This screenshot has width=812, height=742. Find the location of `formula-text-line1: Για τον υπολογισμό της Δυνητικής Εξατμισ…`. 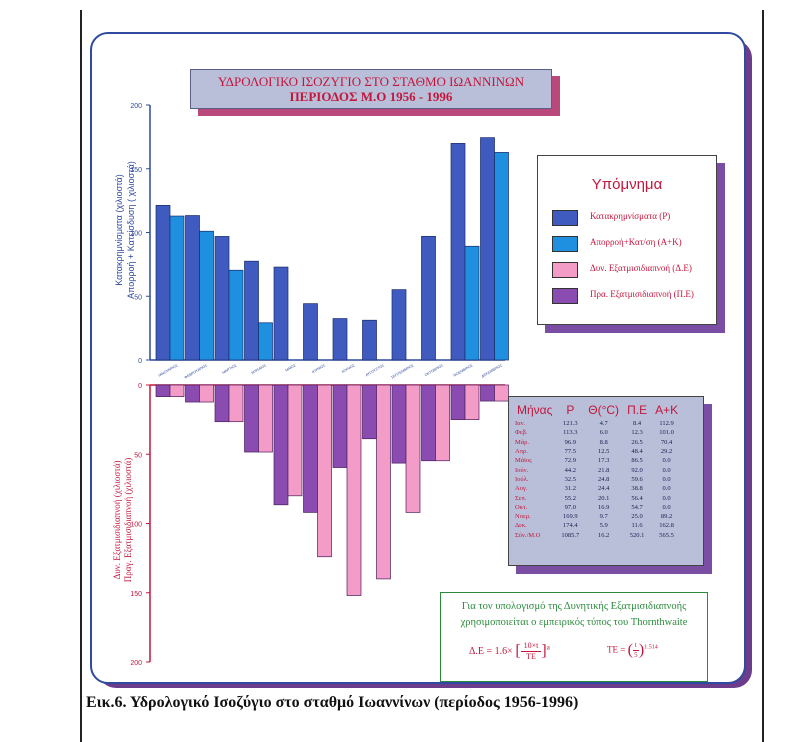

formula-text-line1: Για τον υπολογισμό της Δυνητικής Εξατμισ… is located at coordinates (574, 606).